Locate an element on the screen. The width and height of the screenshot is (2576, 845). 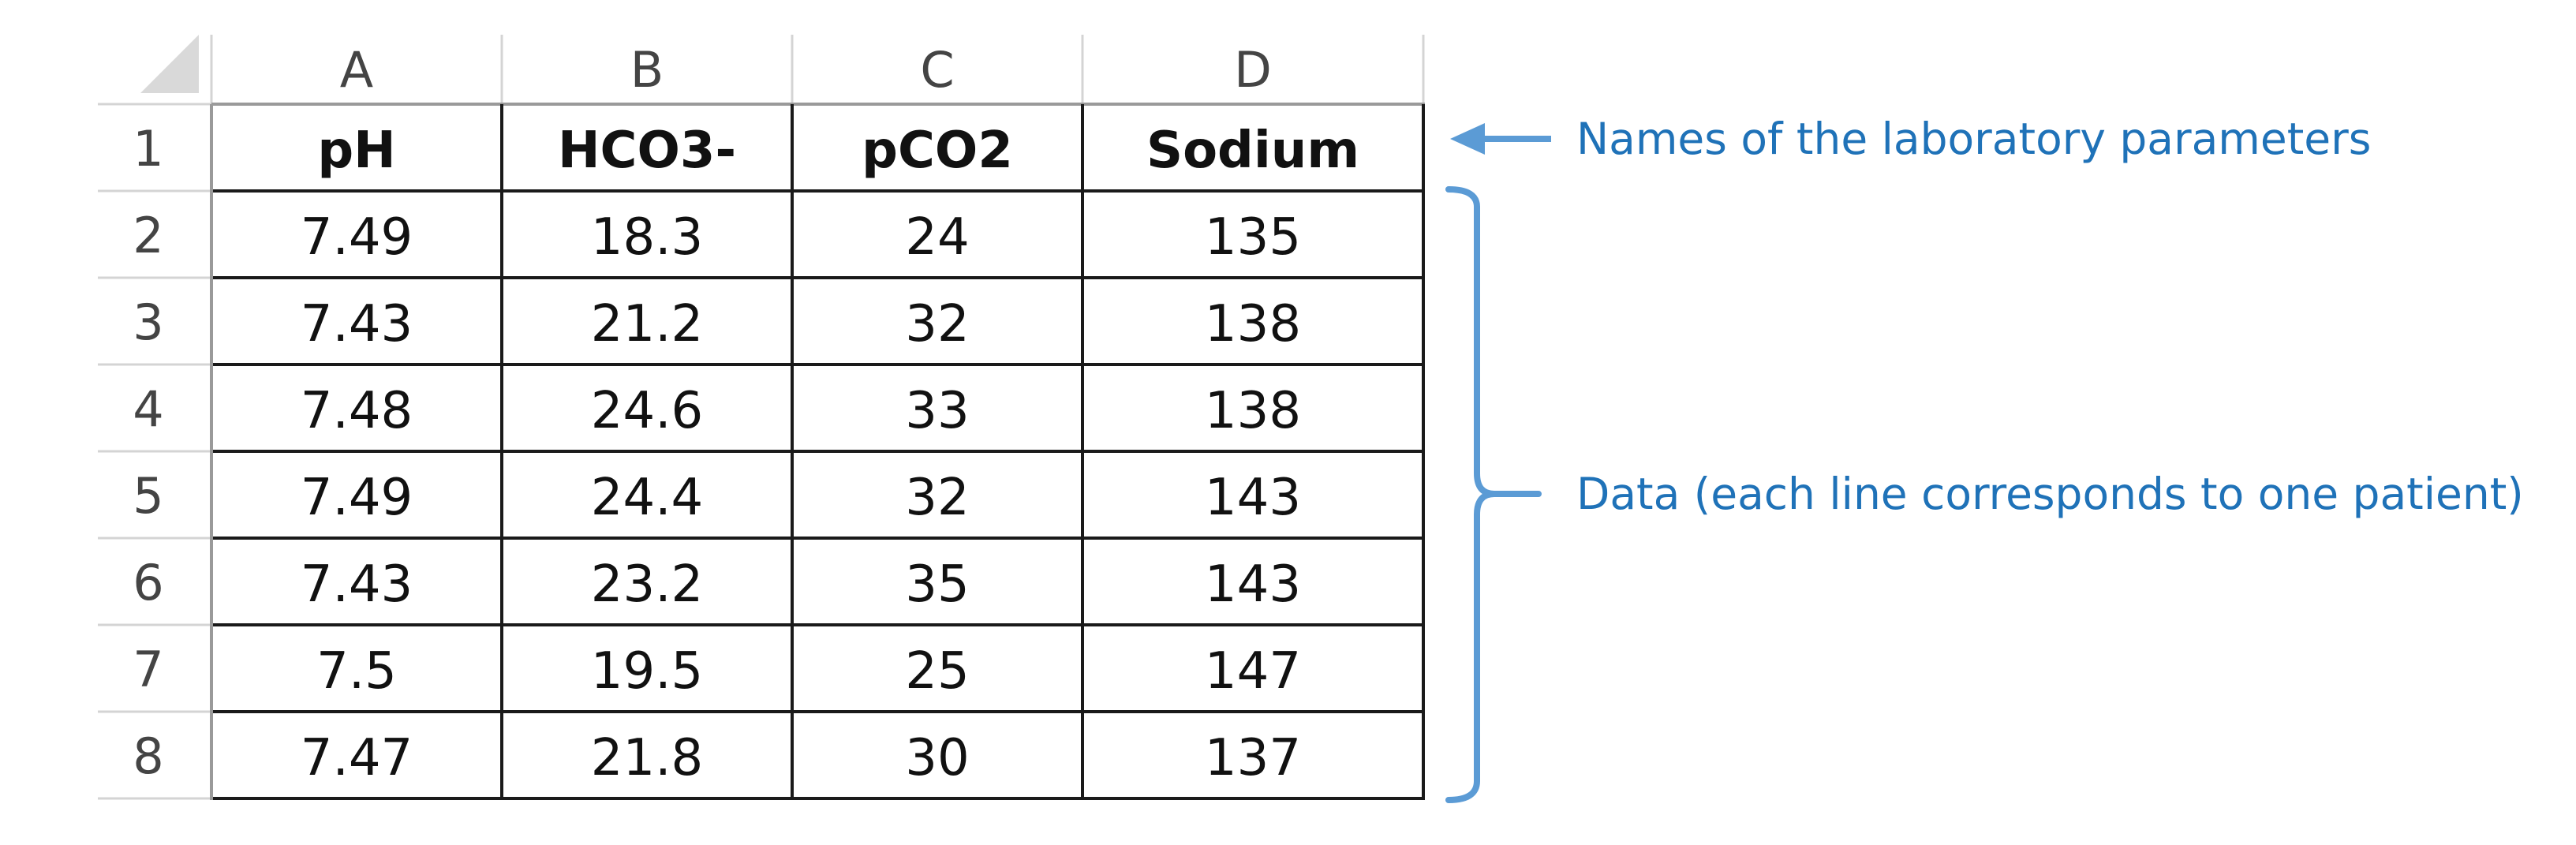
cell-d8: 137 is located at coordinates (1253, 758).